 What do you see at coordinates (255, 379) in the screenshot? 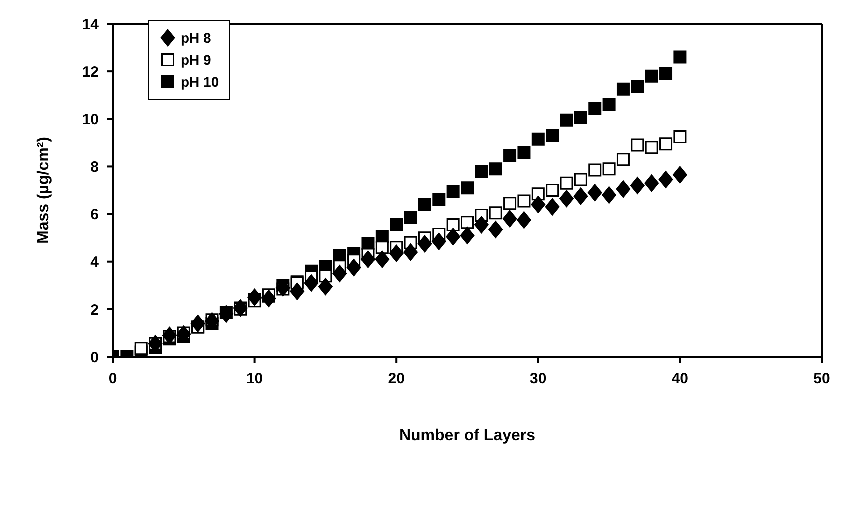
I see `x-tick-label: 10` at bounding box center [255, 379].